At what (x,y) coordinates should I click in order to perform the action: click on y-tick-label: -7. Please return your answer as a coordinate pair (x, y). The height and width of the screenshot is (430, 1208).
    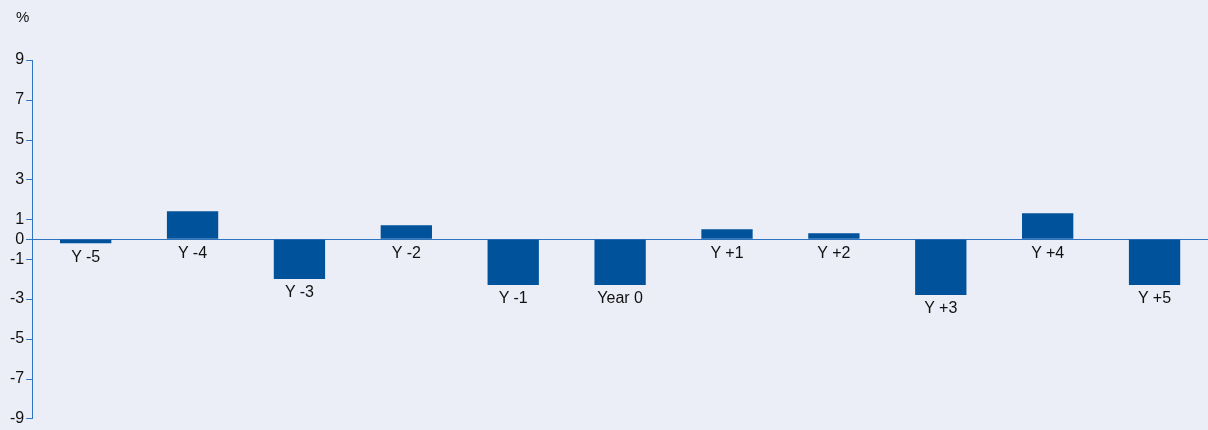
    Looking at the image, I should click on (17, 377).